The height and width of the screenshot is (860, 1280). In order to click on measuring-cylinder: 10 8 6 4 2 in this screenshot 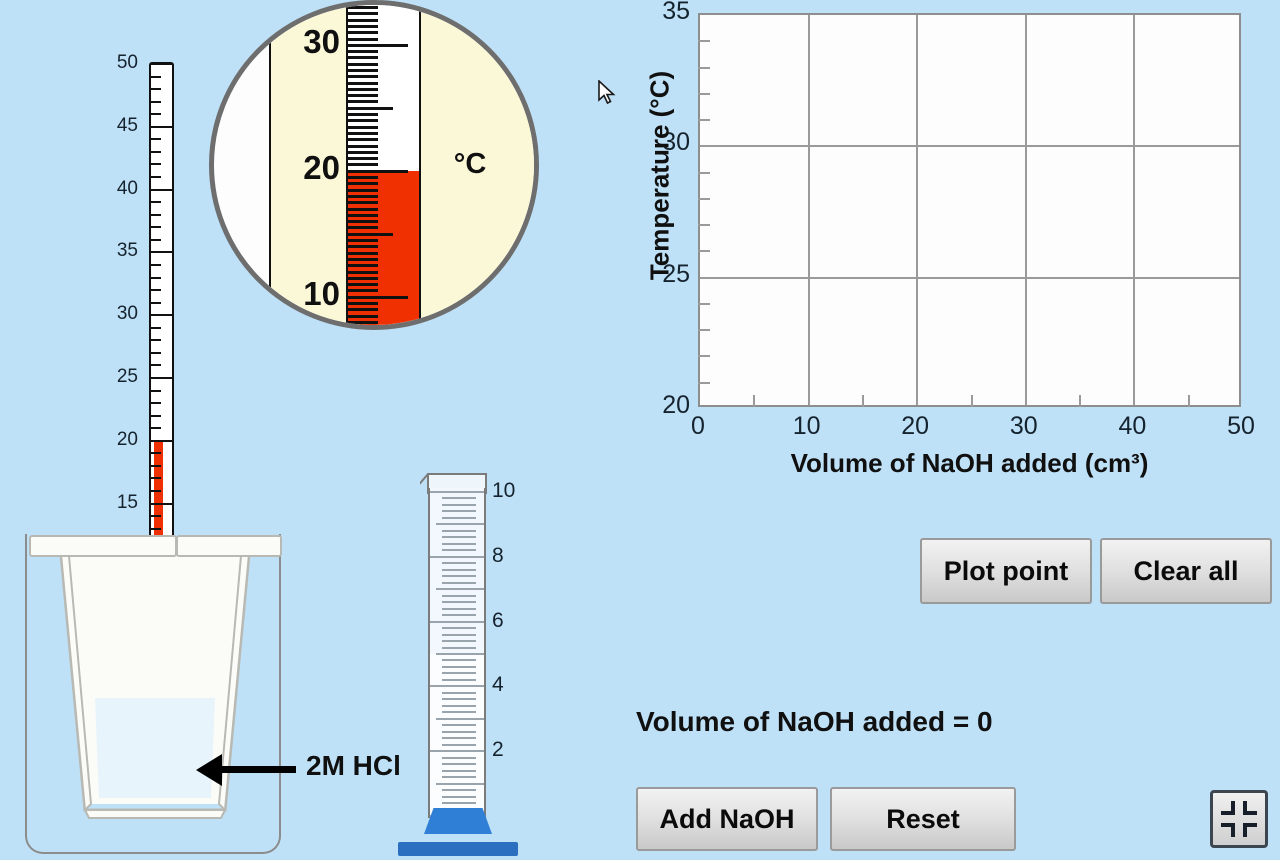, I will do `click(469, 664)`.